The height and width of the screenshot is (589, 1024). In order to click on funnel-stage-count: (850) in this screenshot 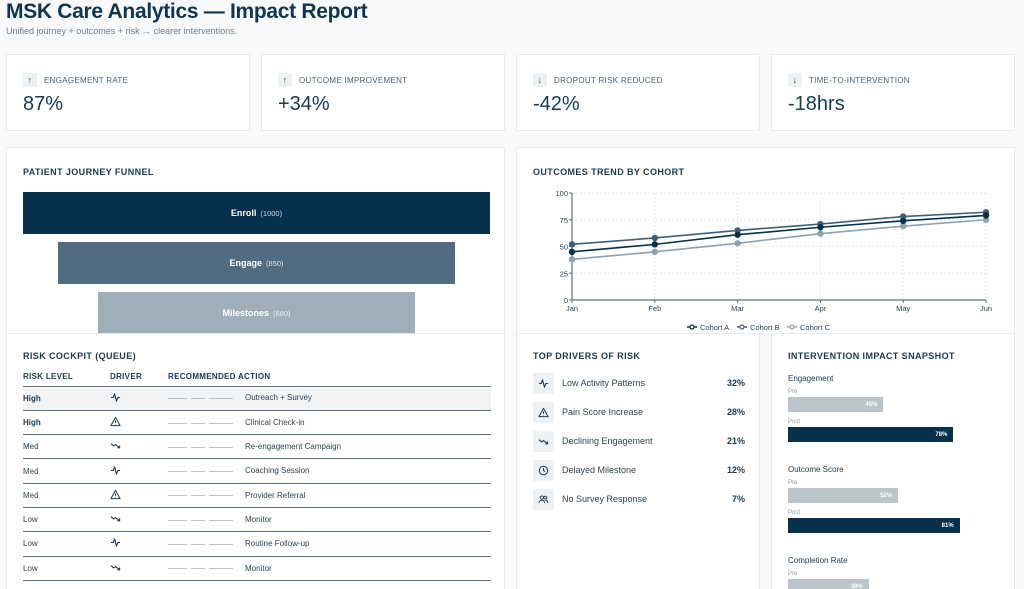, I will do `click(275, 263)`.